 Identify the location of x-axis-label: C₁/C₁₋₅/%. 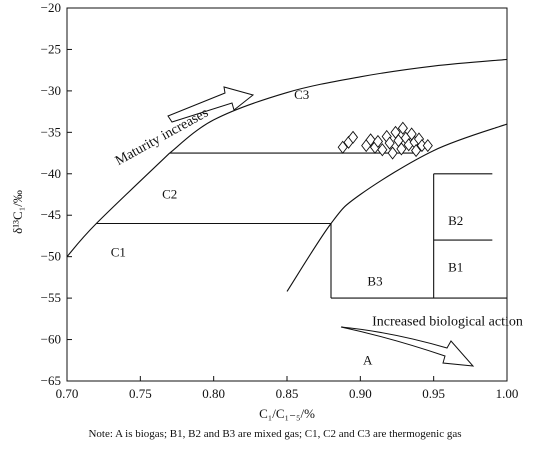
(287, 413).